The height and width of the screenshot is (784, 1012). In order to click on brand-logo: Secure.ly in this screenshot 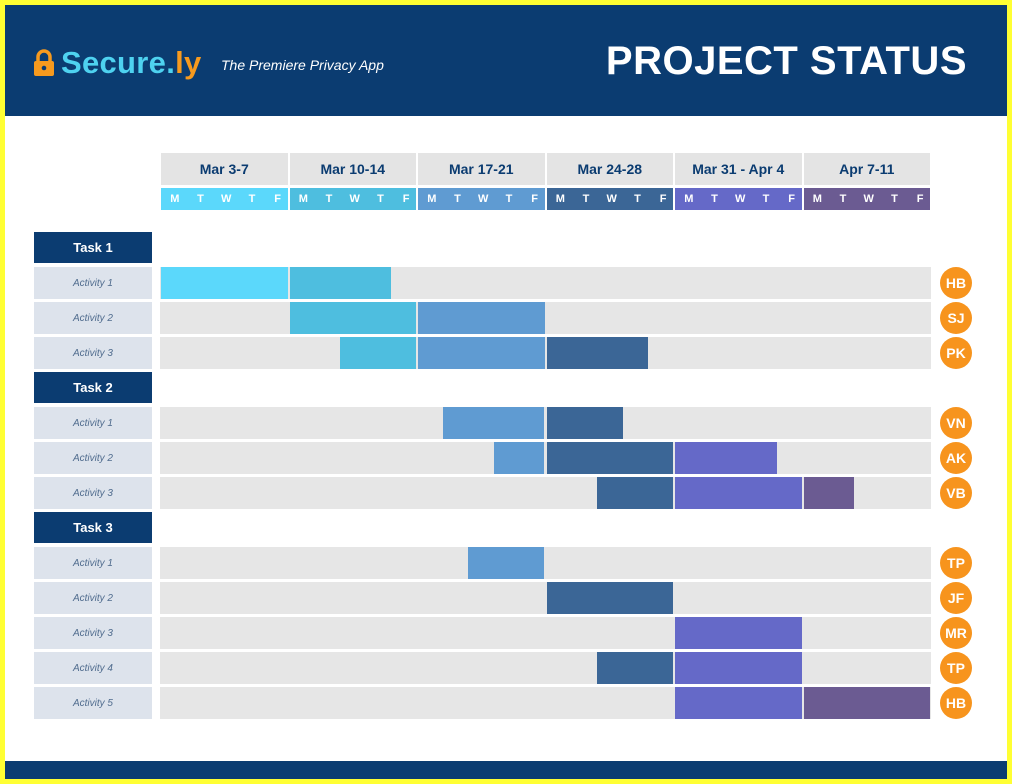, I will do `click(117, 63)`.